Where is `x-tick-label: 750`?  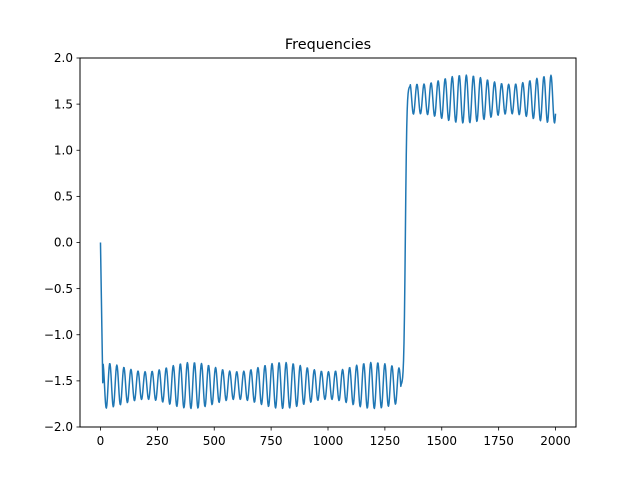
x-tick-label: 750 is located at coordinates (271, 441).